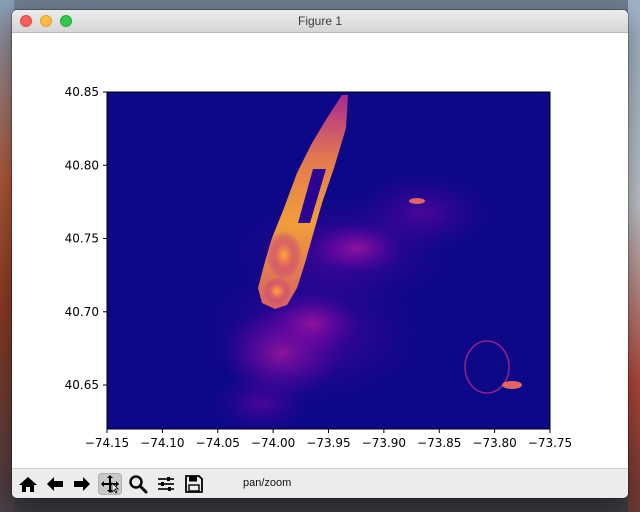  Describe the element at coordinates (439, 443) in the screenshot. I see `x-tick-label: −73.85` at that location.